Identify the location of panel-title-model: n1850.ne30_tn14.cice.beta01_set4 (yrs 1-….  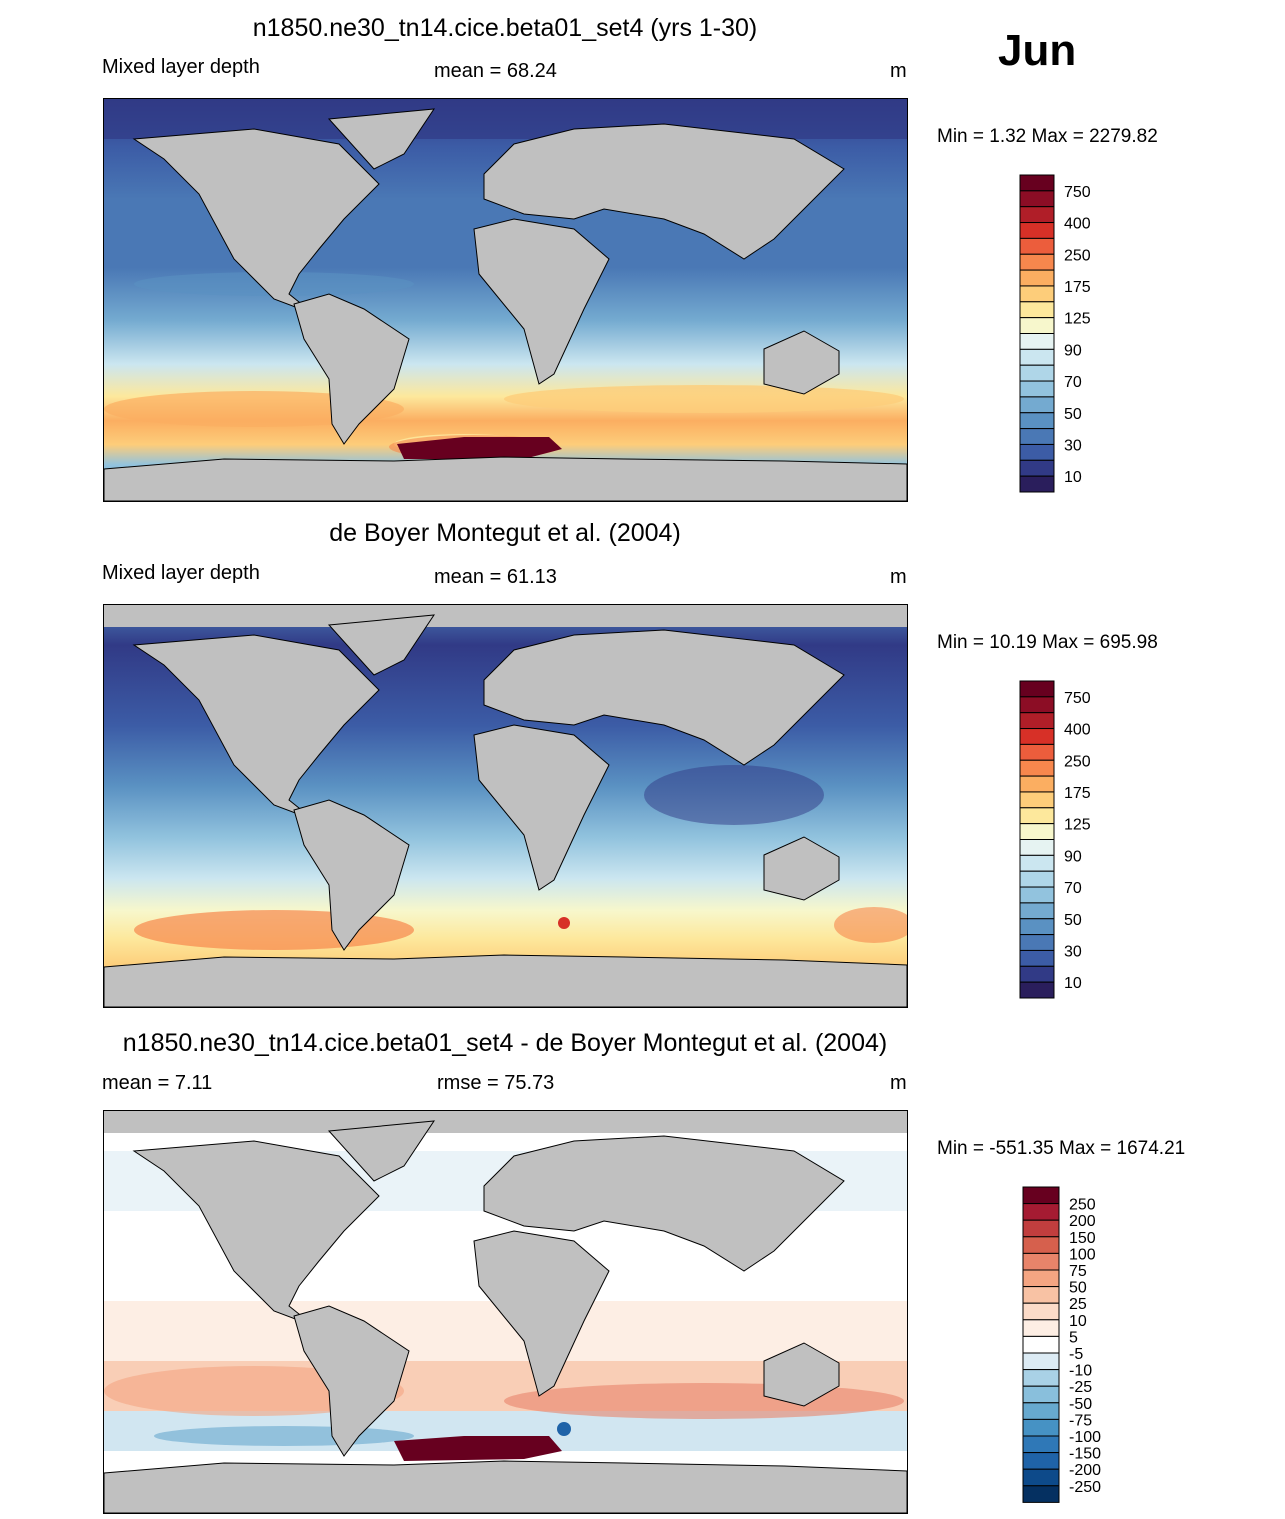
(505, 28).